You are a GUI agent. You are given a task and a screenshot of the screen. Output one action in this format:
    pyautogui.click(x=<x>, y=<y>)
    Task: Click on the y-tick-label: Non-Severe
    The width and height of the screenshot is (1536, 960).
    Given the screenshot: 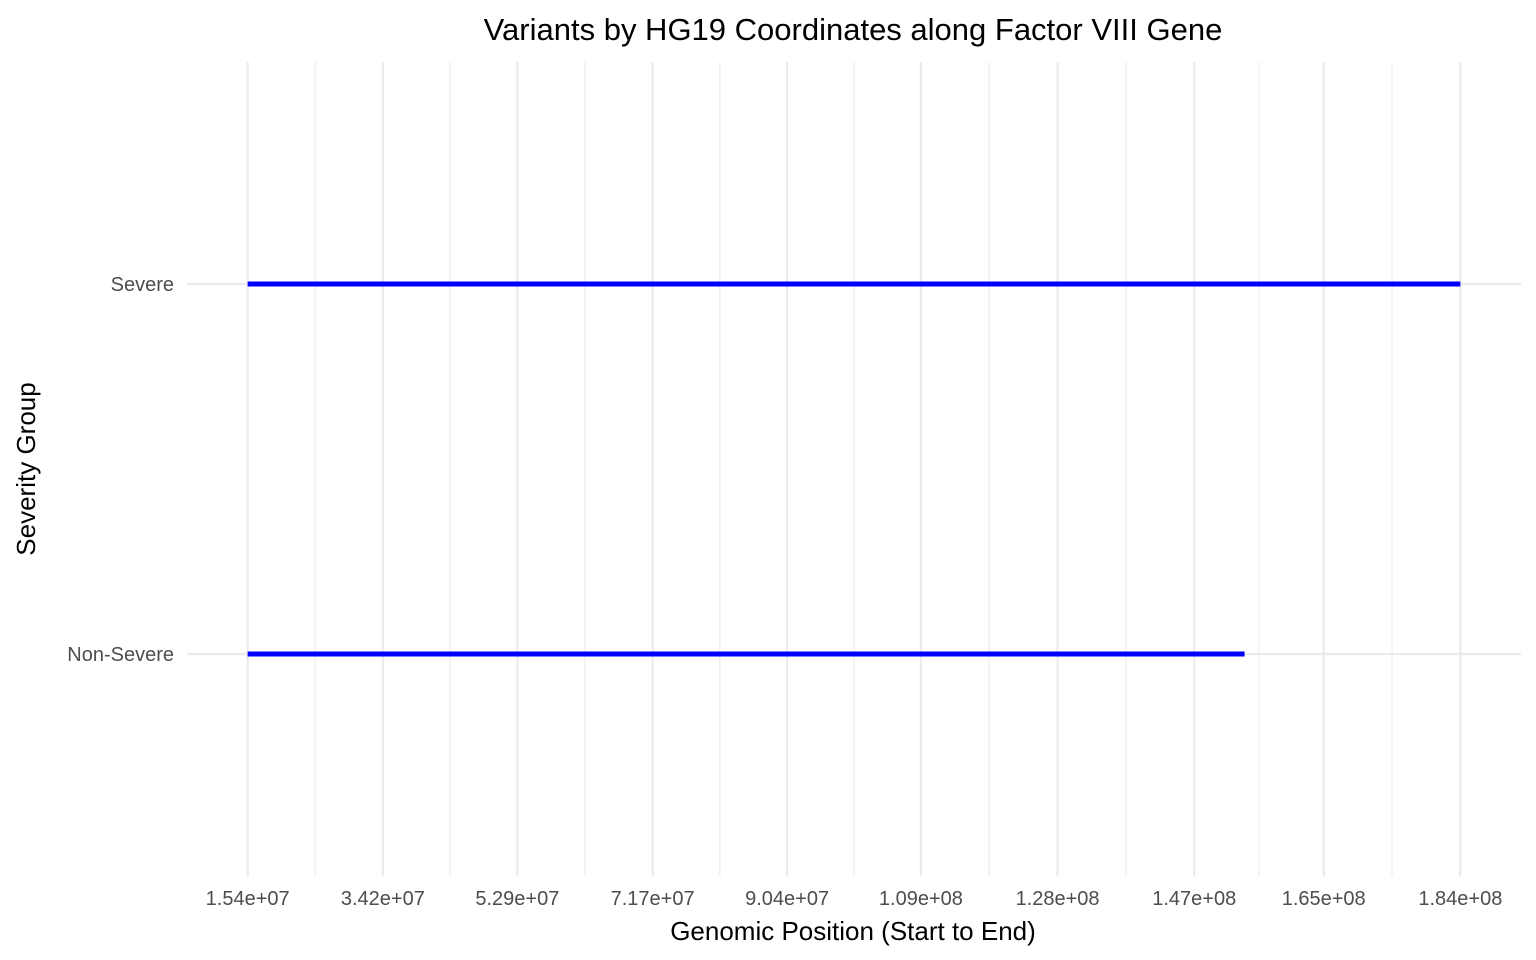 What is the action you would take?
    pyautogui.click(x=120, y=655)
    